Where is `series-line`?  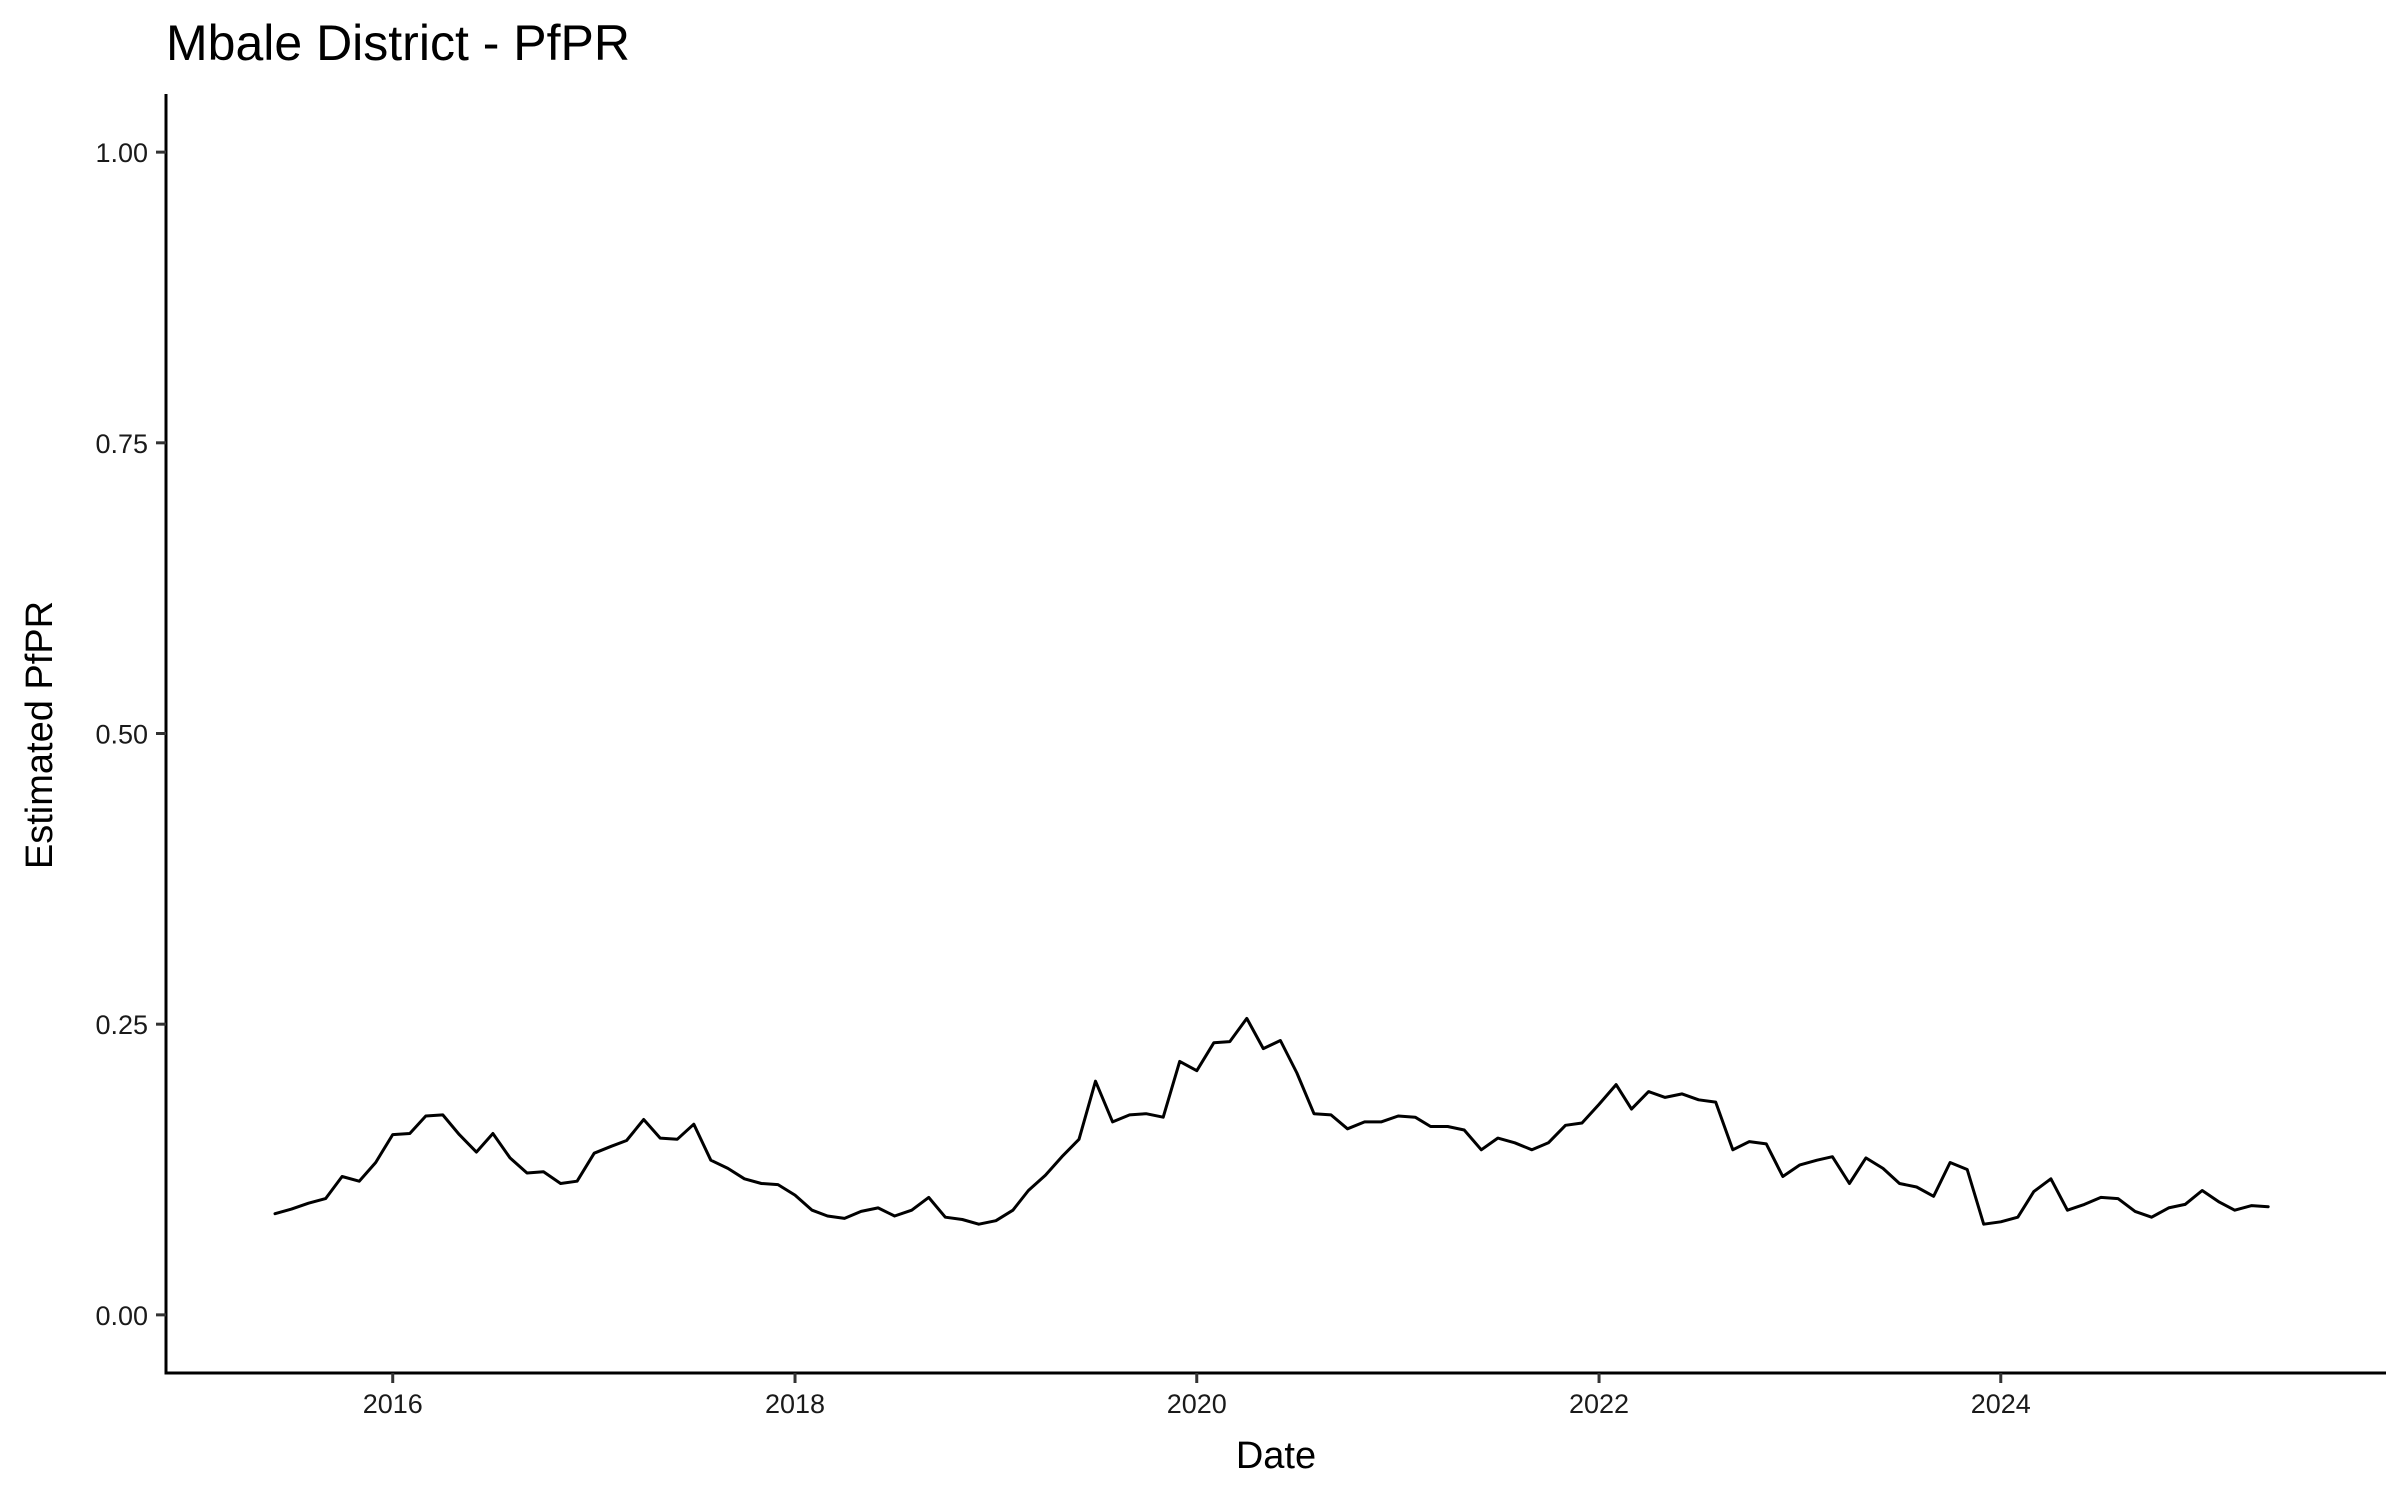
series-line is located at coordinates (1271, 1121).